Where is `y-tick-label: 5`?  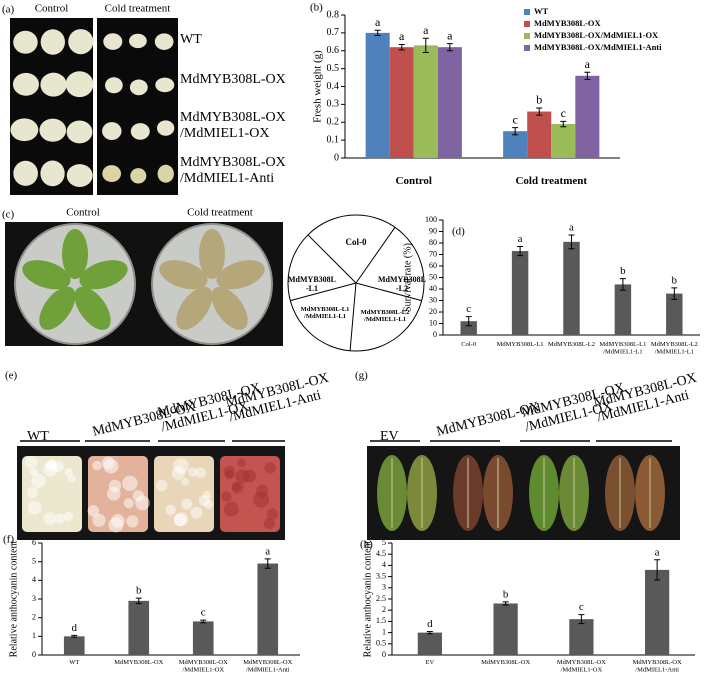 y-tick-label: 5 is located at coordinates (384, 542).